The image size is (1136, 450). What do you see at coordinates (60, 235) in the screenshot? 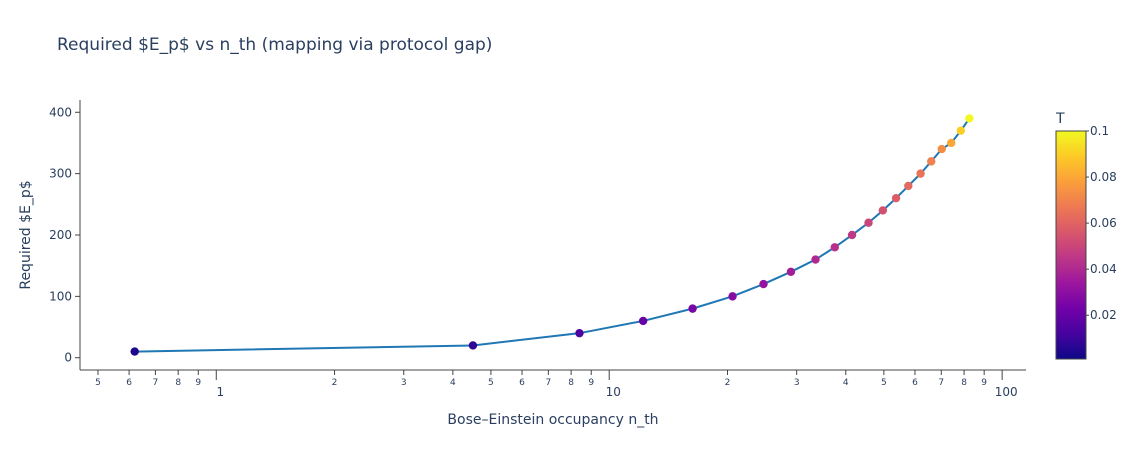
I see `y-tick-label: 200` at bounding box center [60, 235].